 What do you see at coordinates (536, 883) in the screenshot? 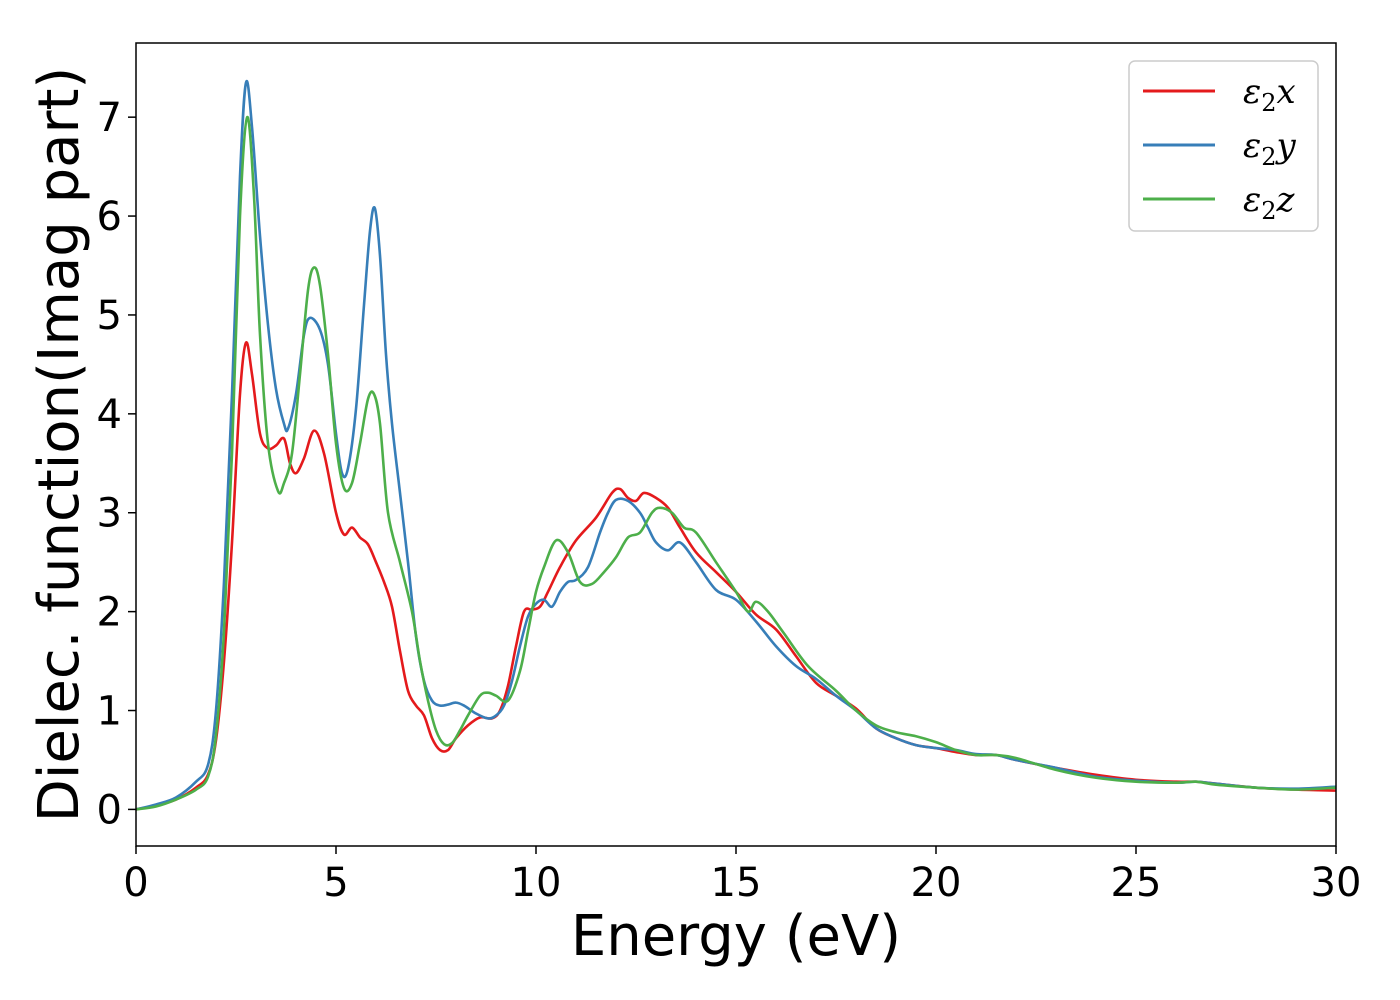
I see `x-tick-label: 10` at bounding box center [536, 883].